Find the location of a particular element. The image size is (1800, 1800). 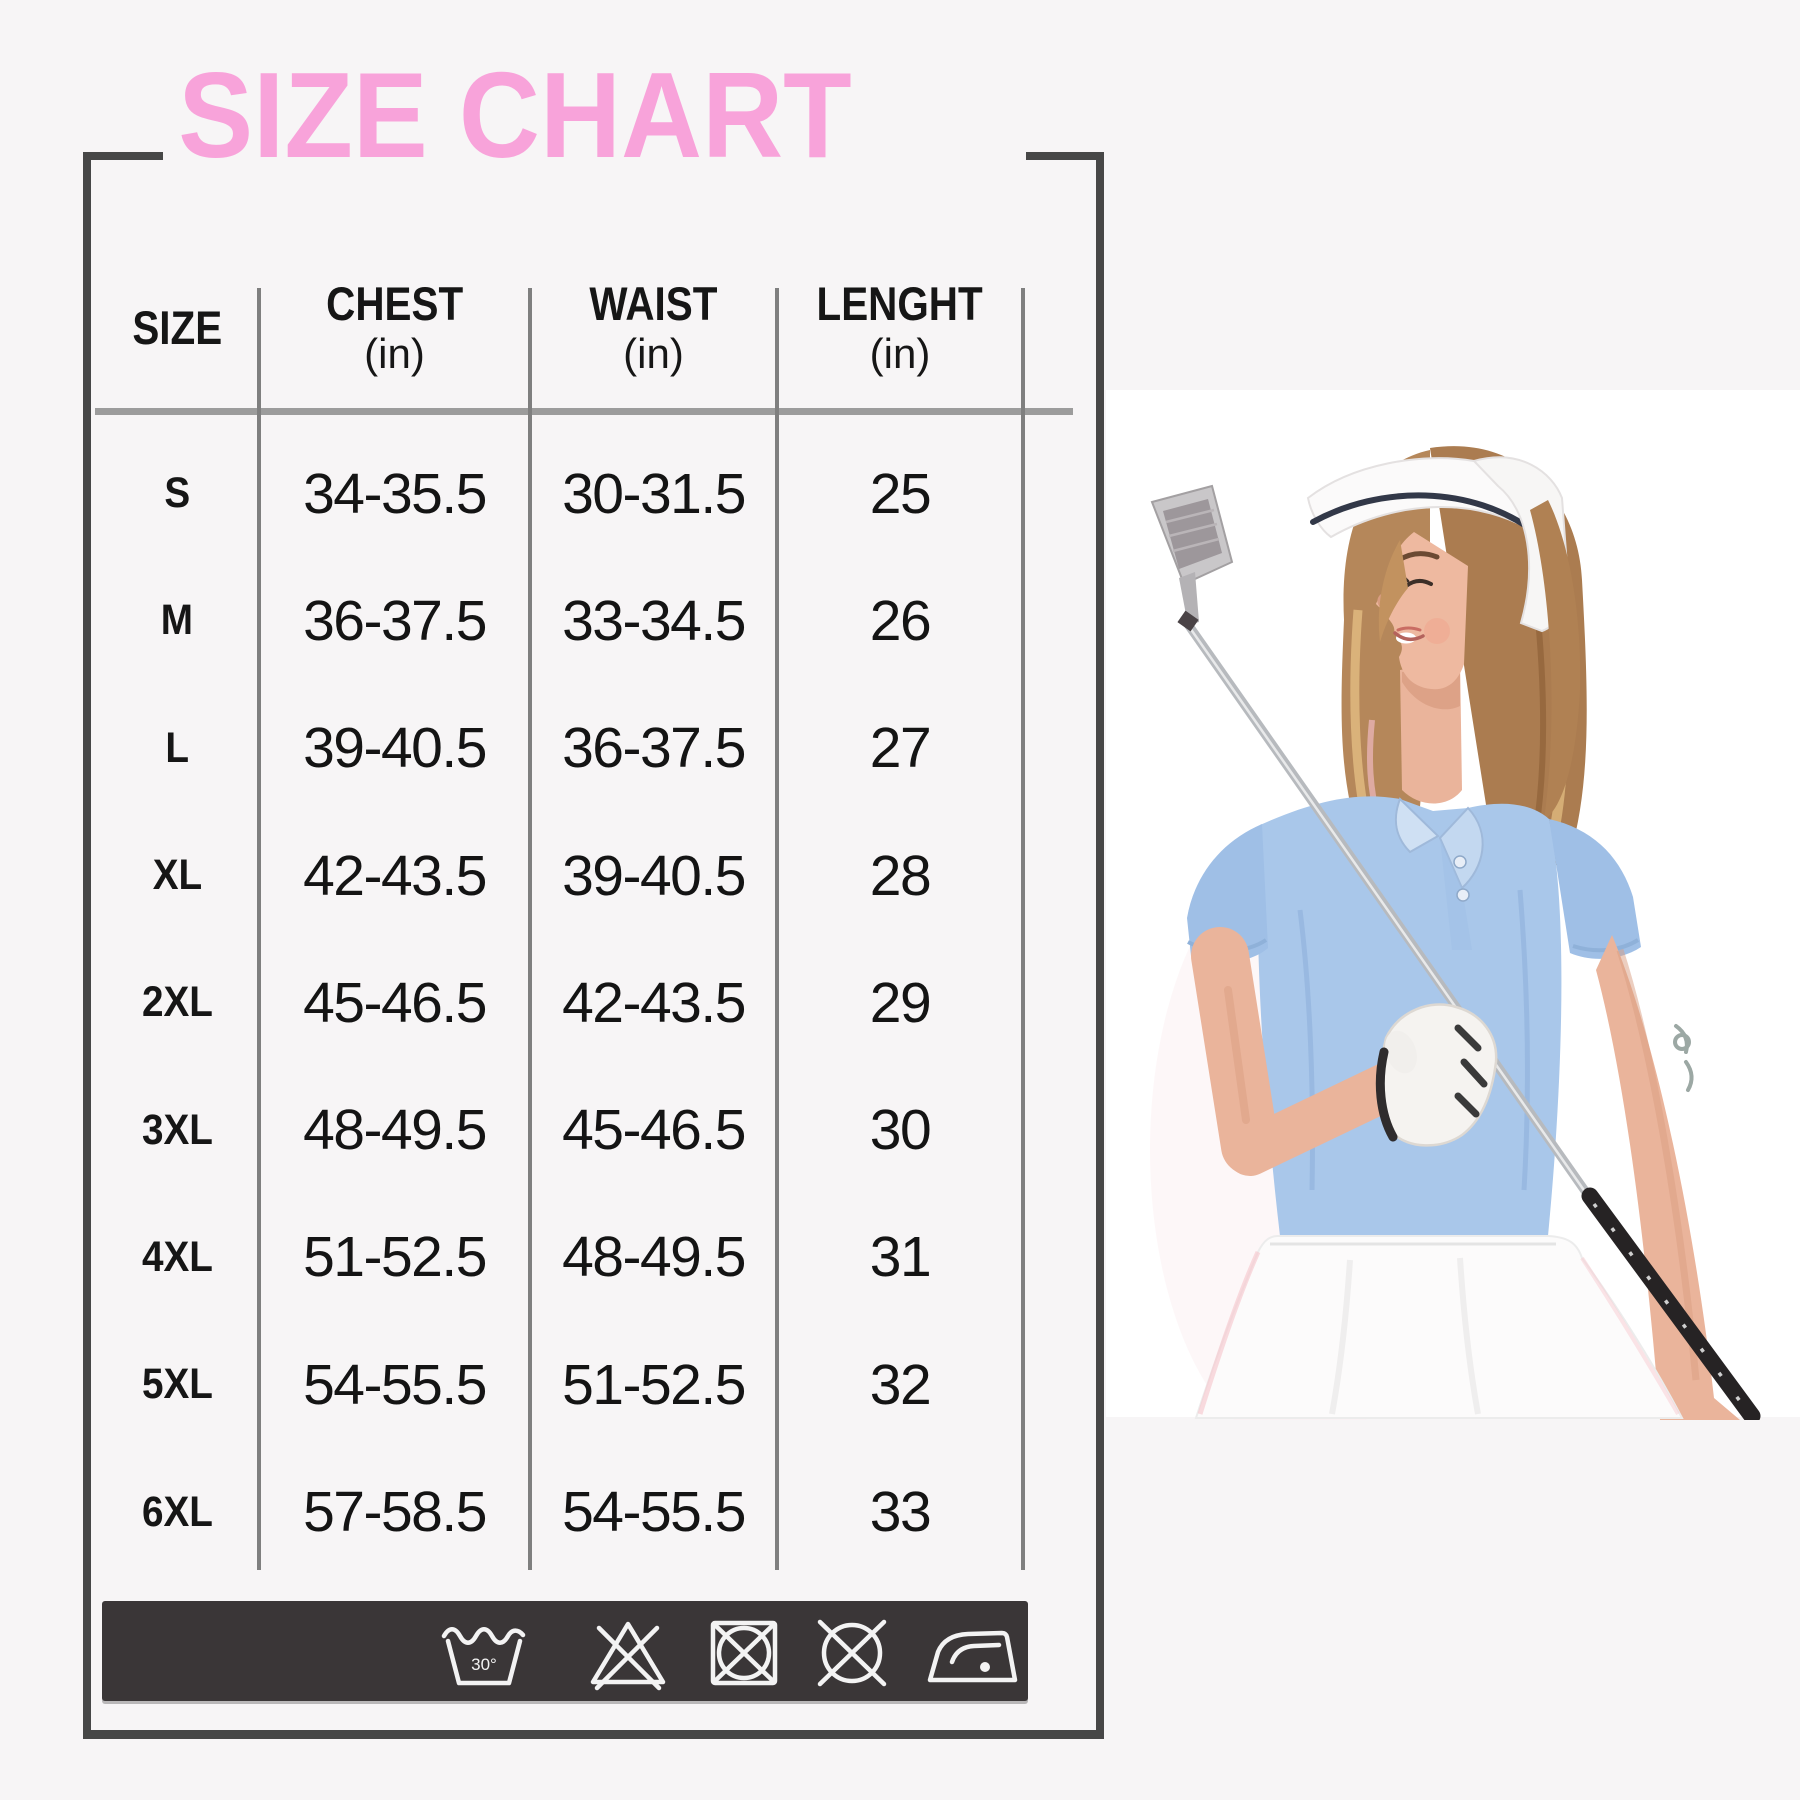

size-label: XL is located at coordinates (177, 875).